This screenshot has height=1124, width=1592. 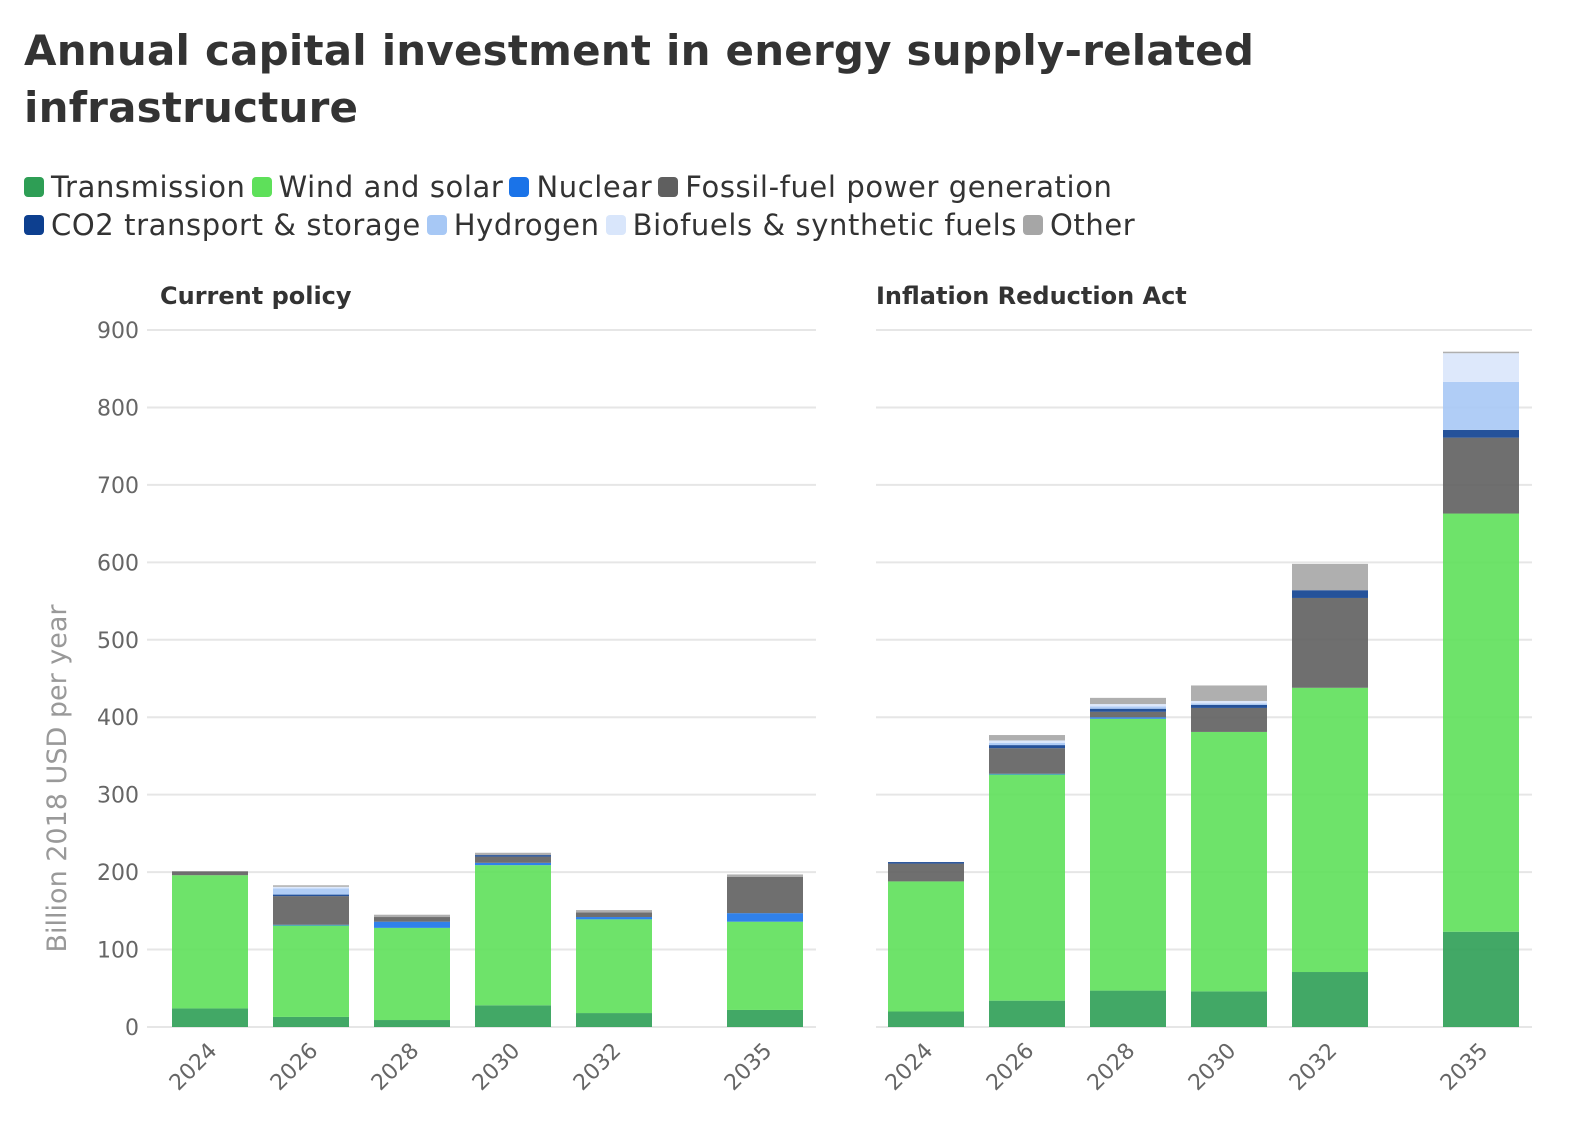 What do you see at coordinates (824, 225) in the screenshot?
I see `legend-label-biofuels: Biofuels & synthetic fuels` at bounding box center [824, 225].